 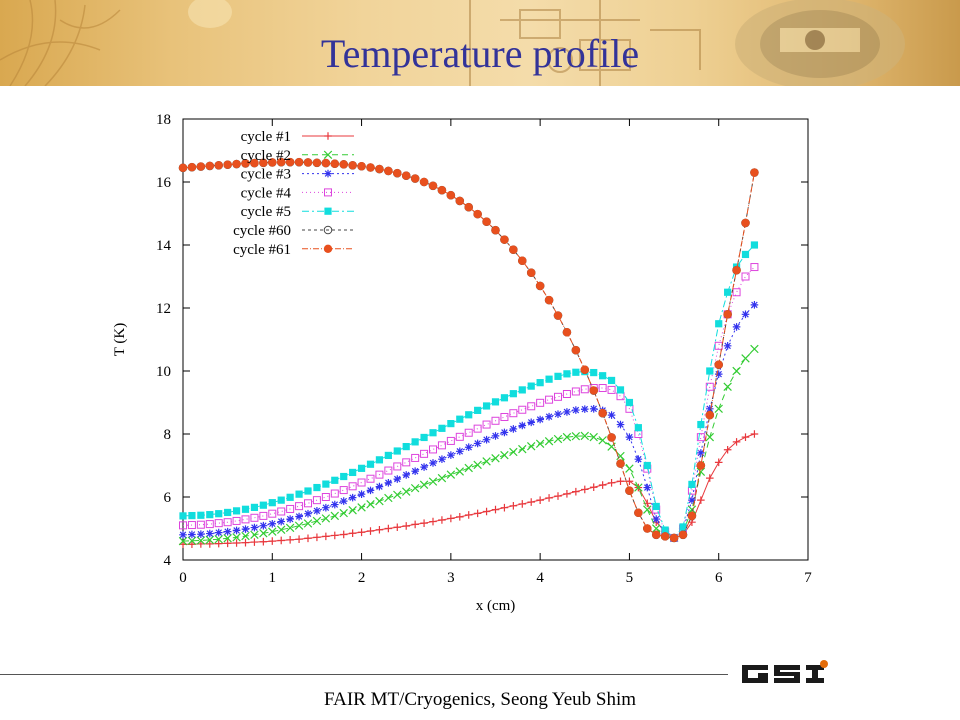 I want to click on x-tick-label: 2, so click(x=362, y=578).